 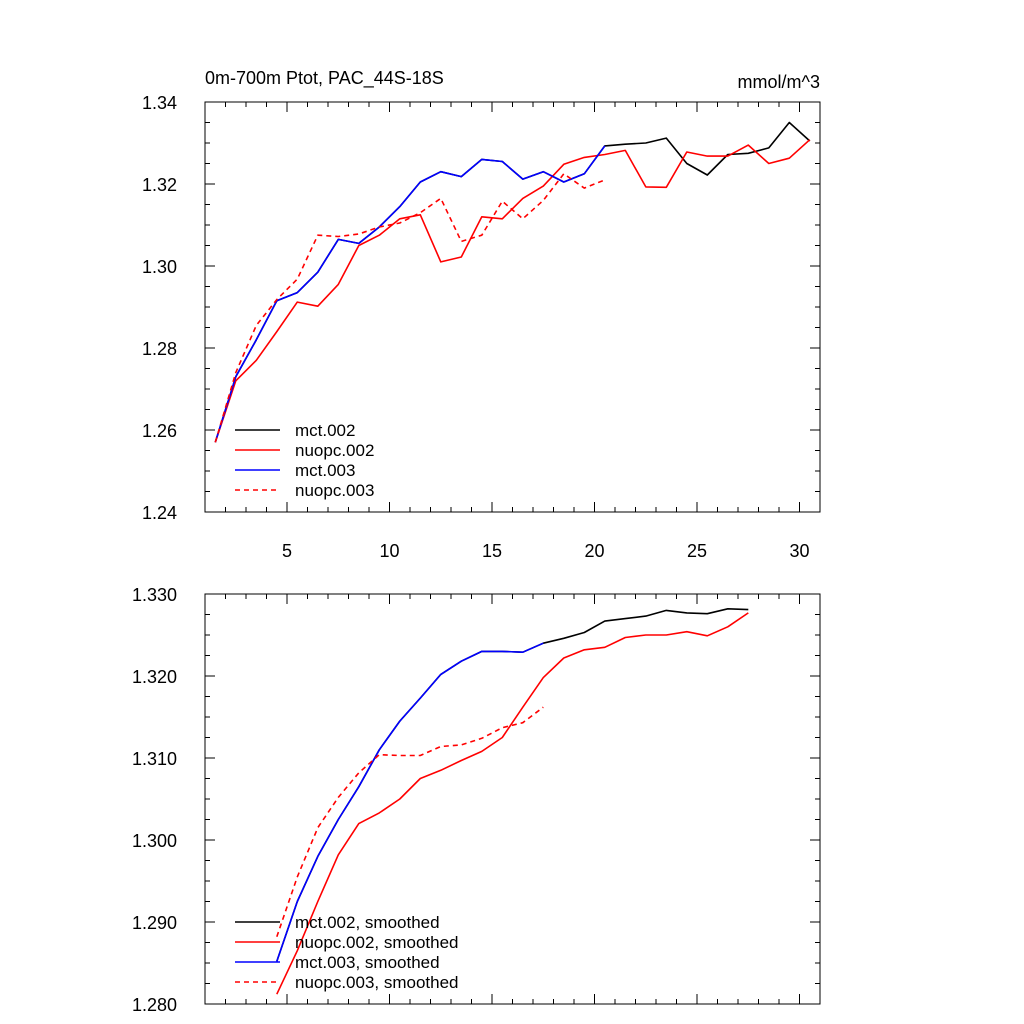 What do you see at coordinates (154, 1005) in the screenshot?
I see `y-tick-label: 1.280` at bounding box center [154, 1005].